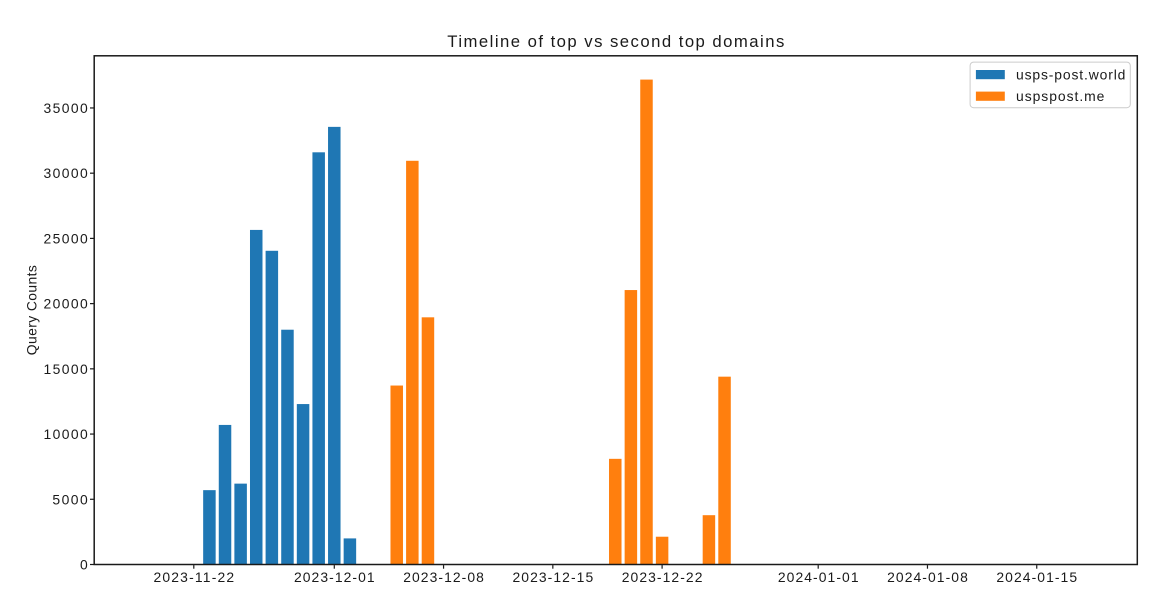 The width and height of the screenshot is (1176, 600). Describe the element at coordinates (66, 369) in the screenshot. I see `svg-text: 15000` at that location.